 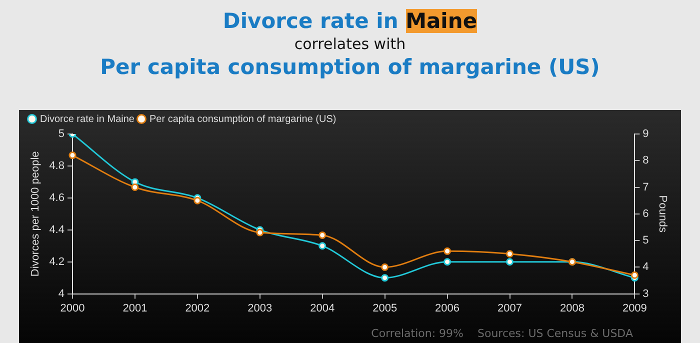 What do you see at coordinates (645, 294) in the screenshot?
I see `y2-tick-label: 3` at bounding box center [645, 294].